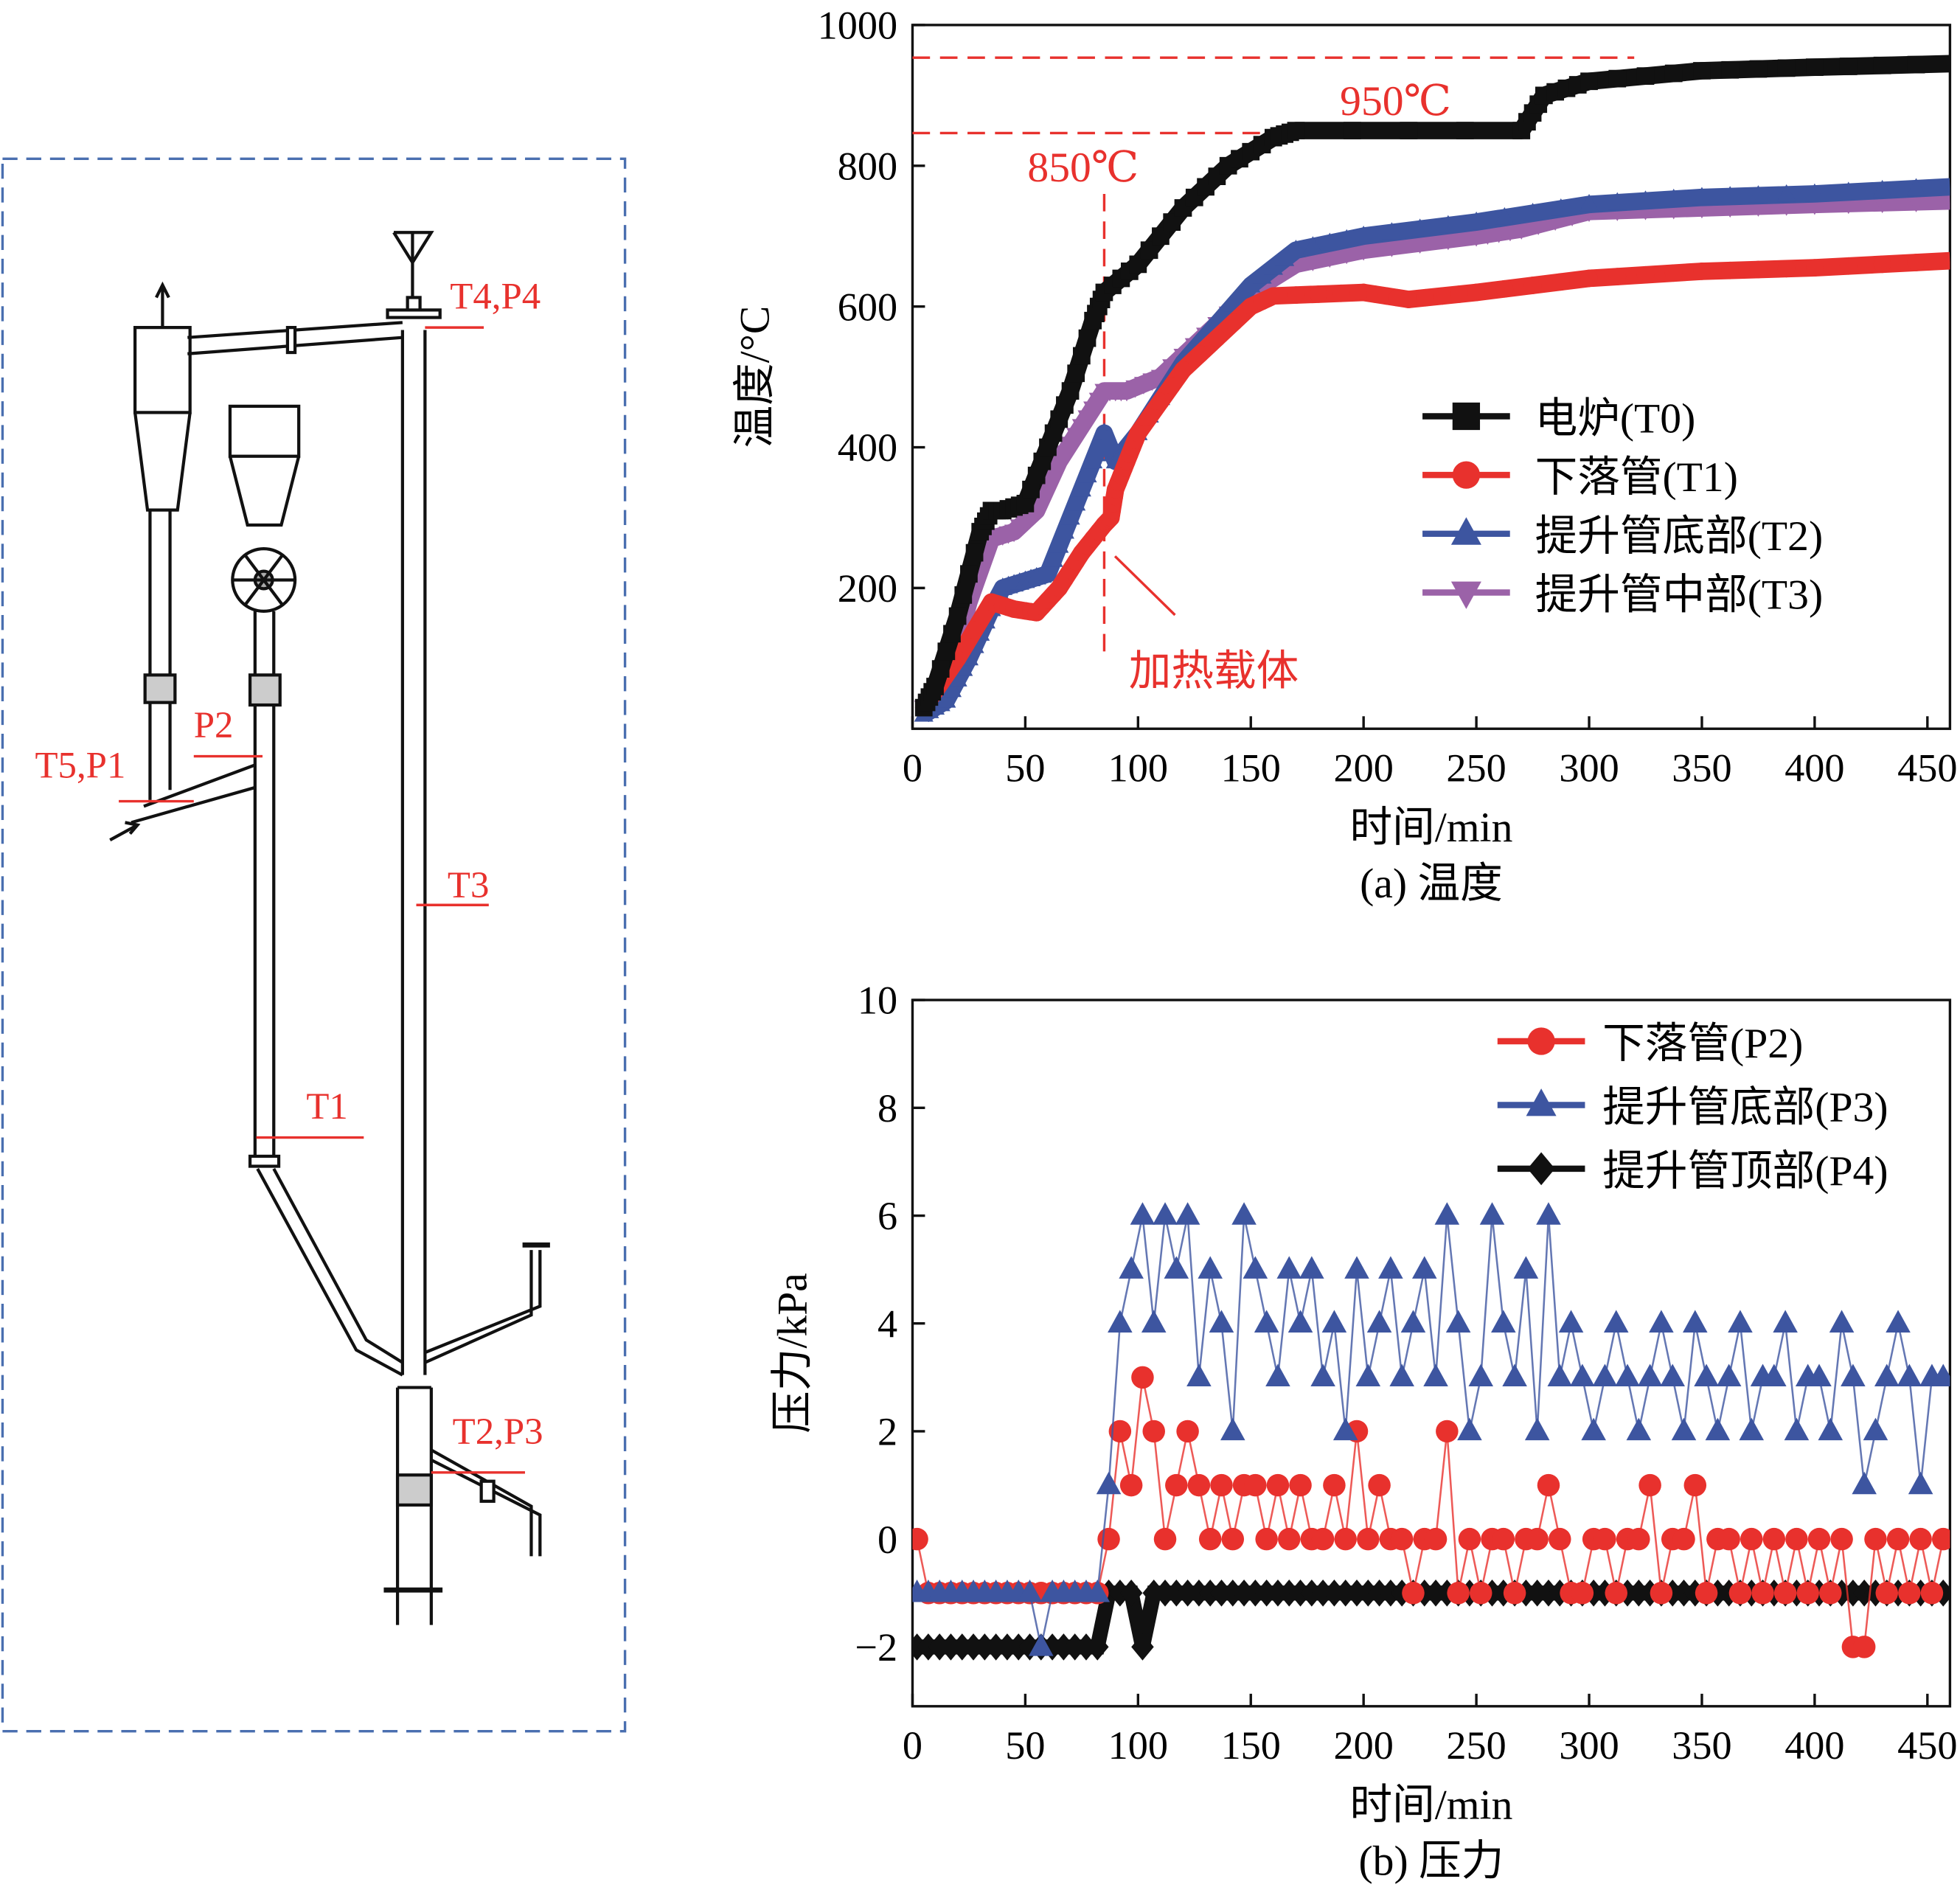 Image resolution: width=1960 pixels, height=1890 pixels. What do you see at coordinates (1025, 1745) in the screenshot?
I see `x-tick-label: 50` at bounding box center [1025, 1745].